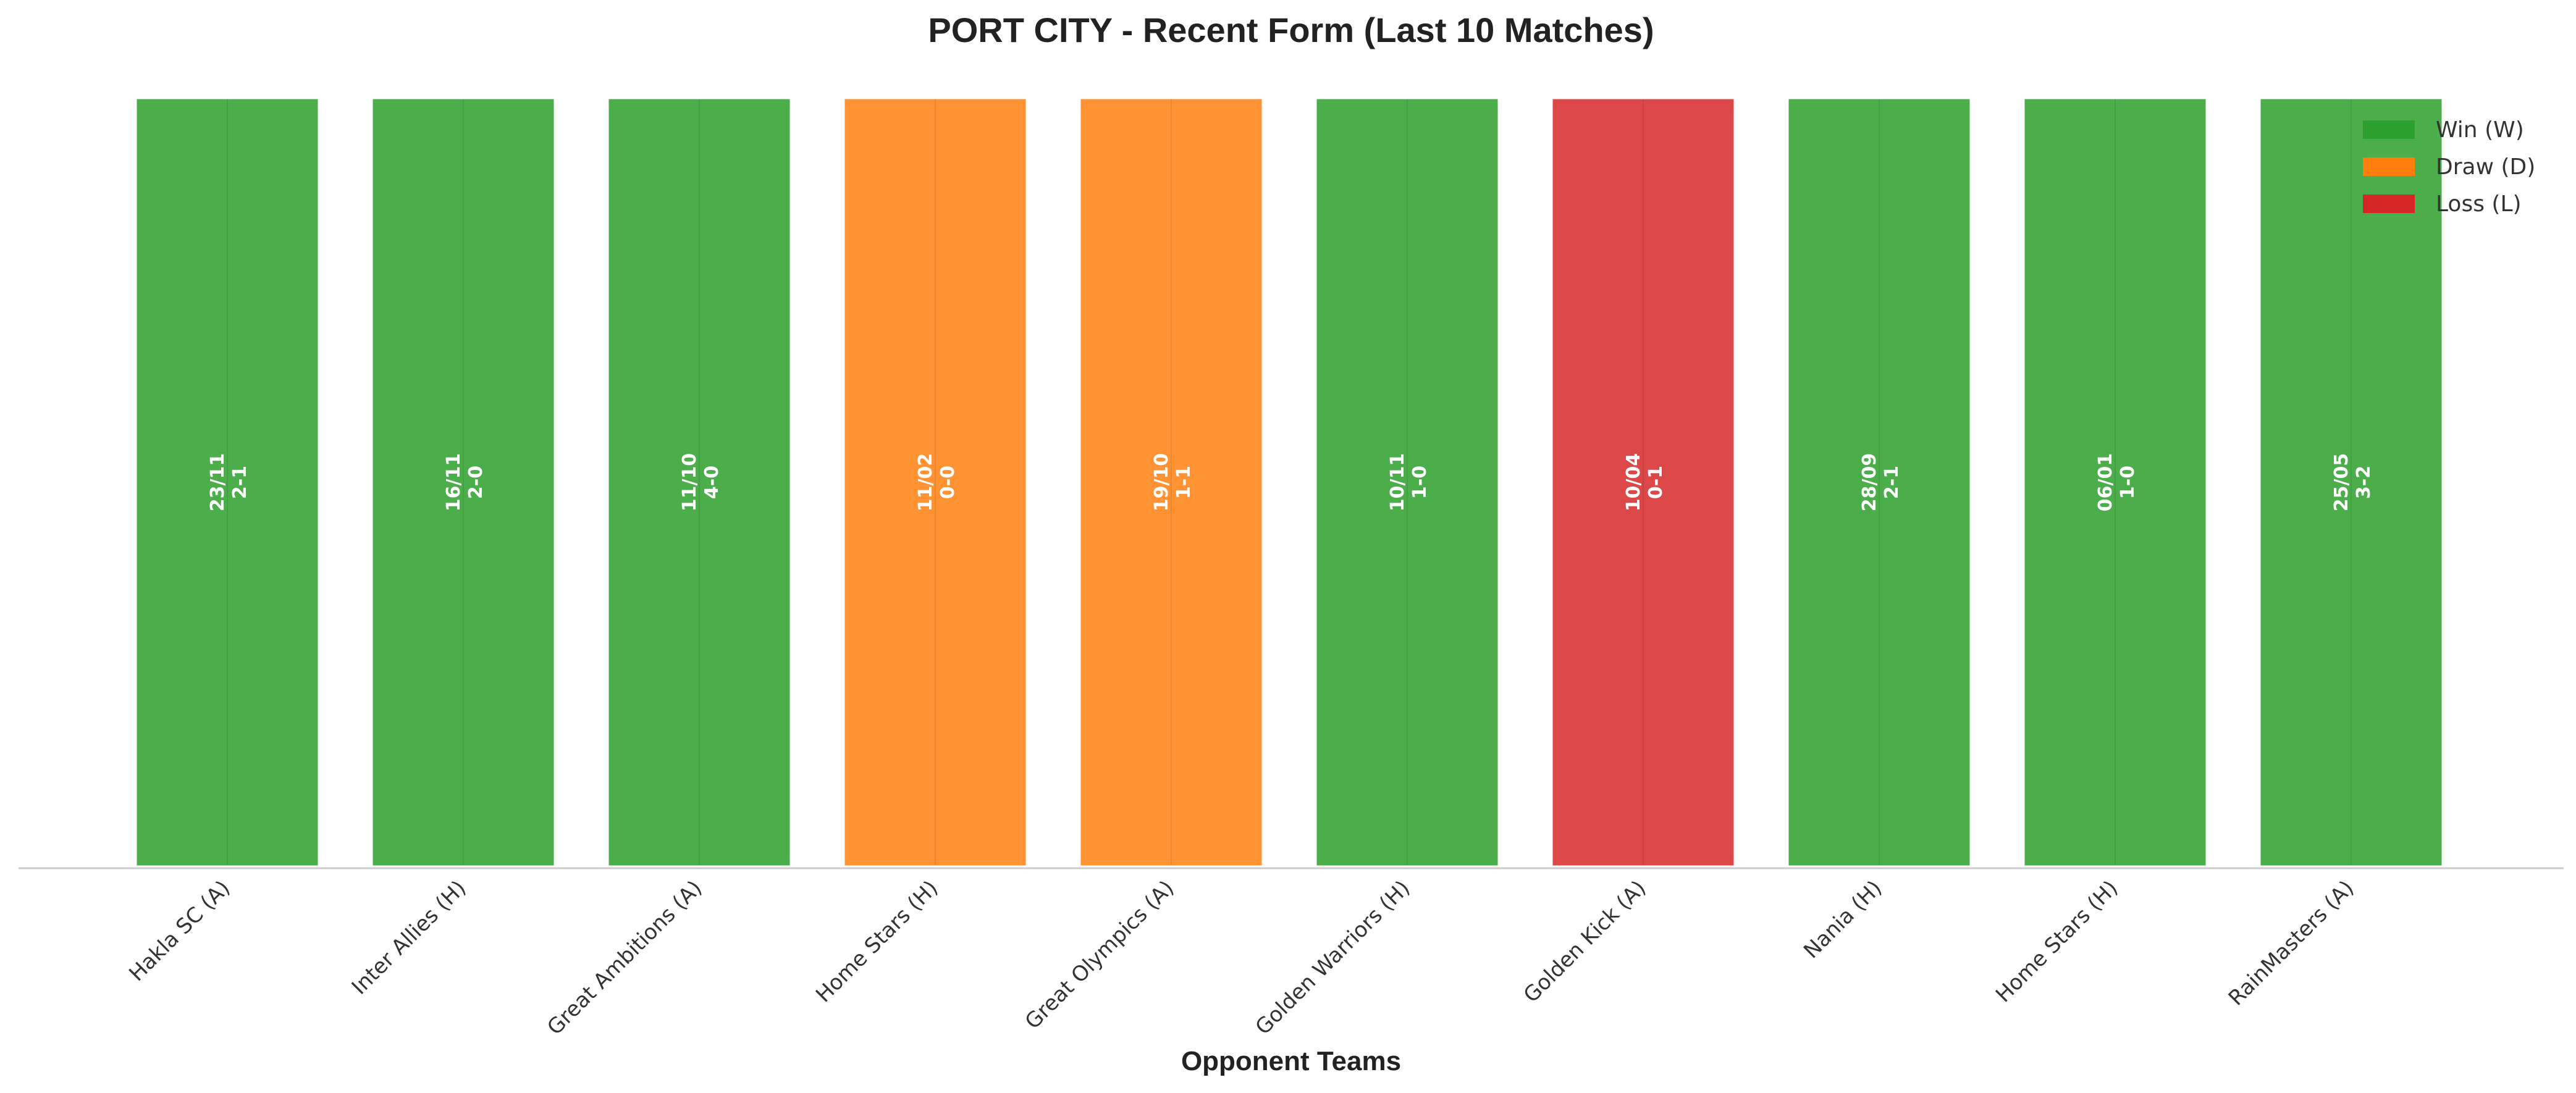 The height and width of the screenshot is (1093, 2576). I want to click on x-tick-label-9: Home Stars (H), so click(2057, 941).